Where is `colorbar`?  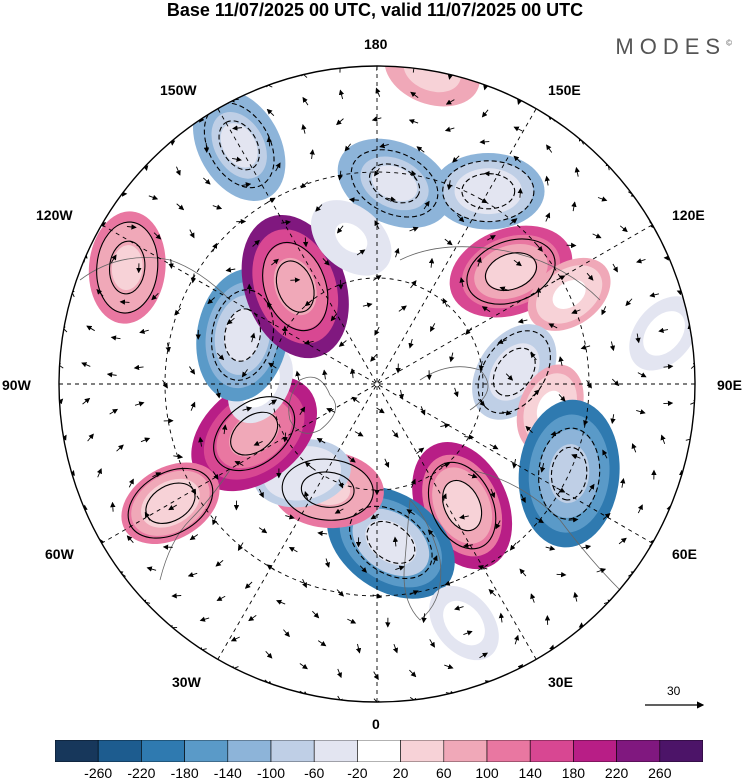
colorbar is located at coordinates (379, 751).